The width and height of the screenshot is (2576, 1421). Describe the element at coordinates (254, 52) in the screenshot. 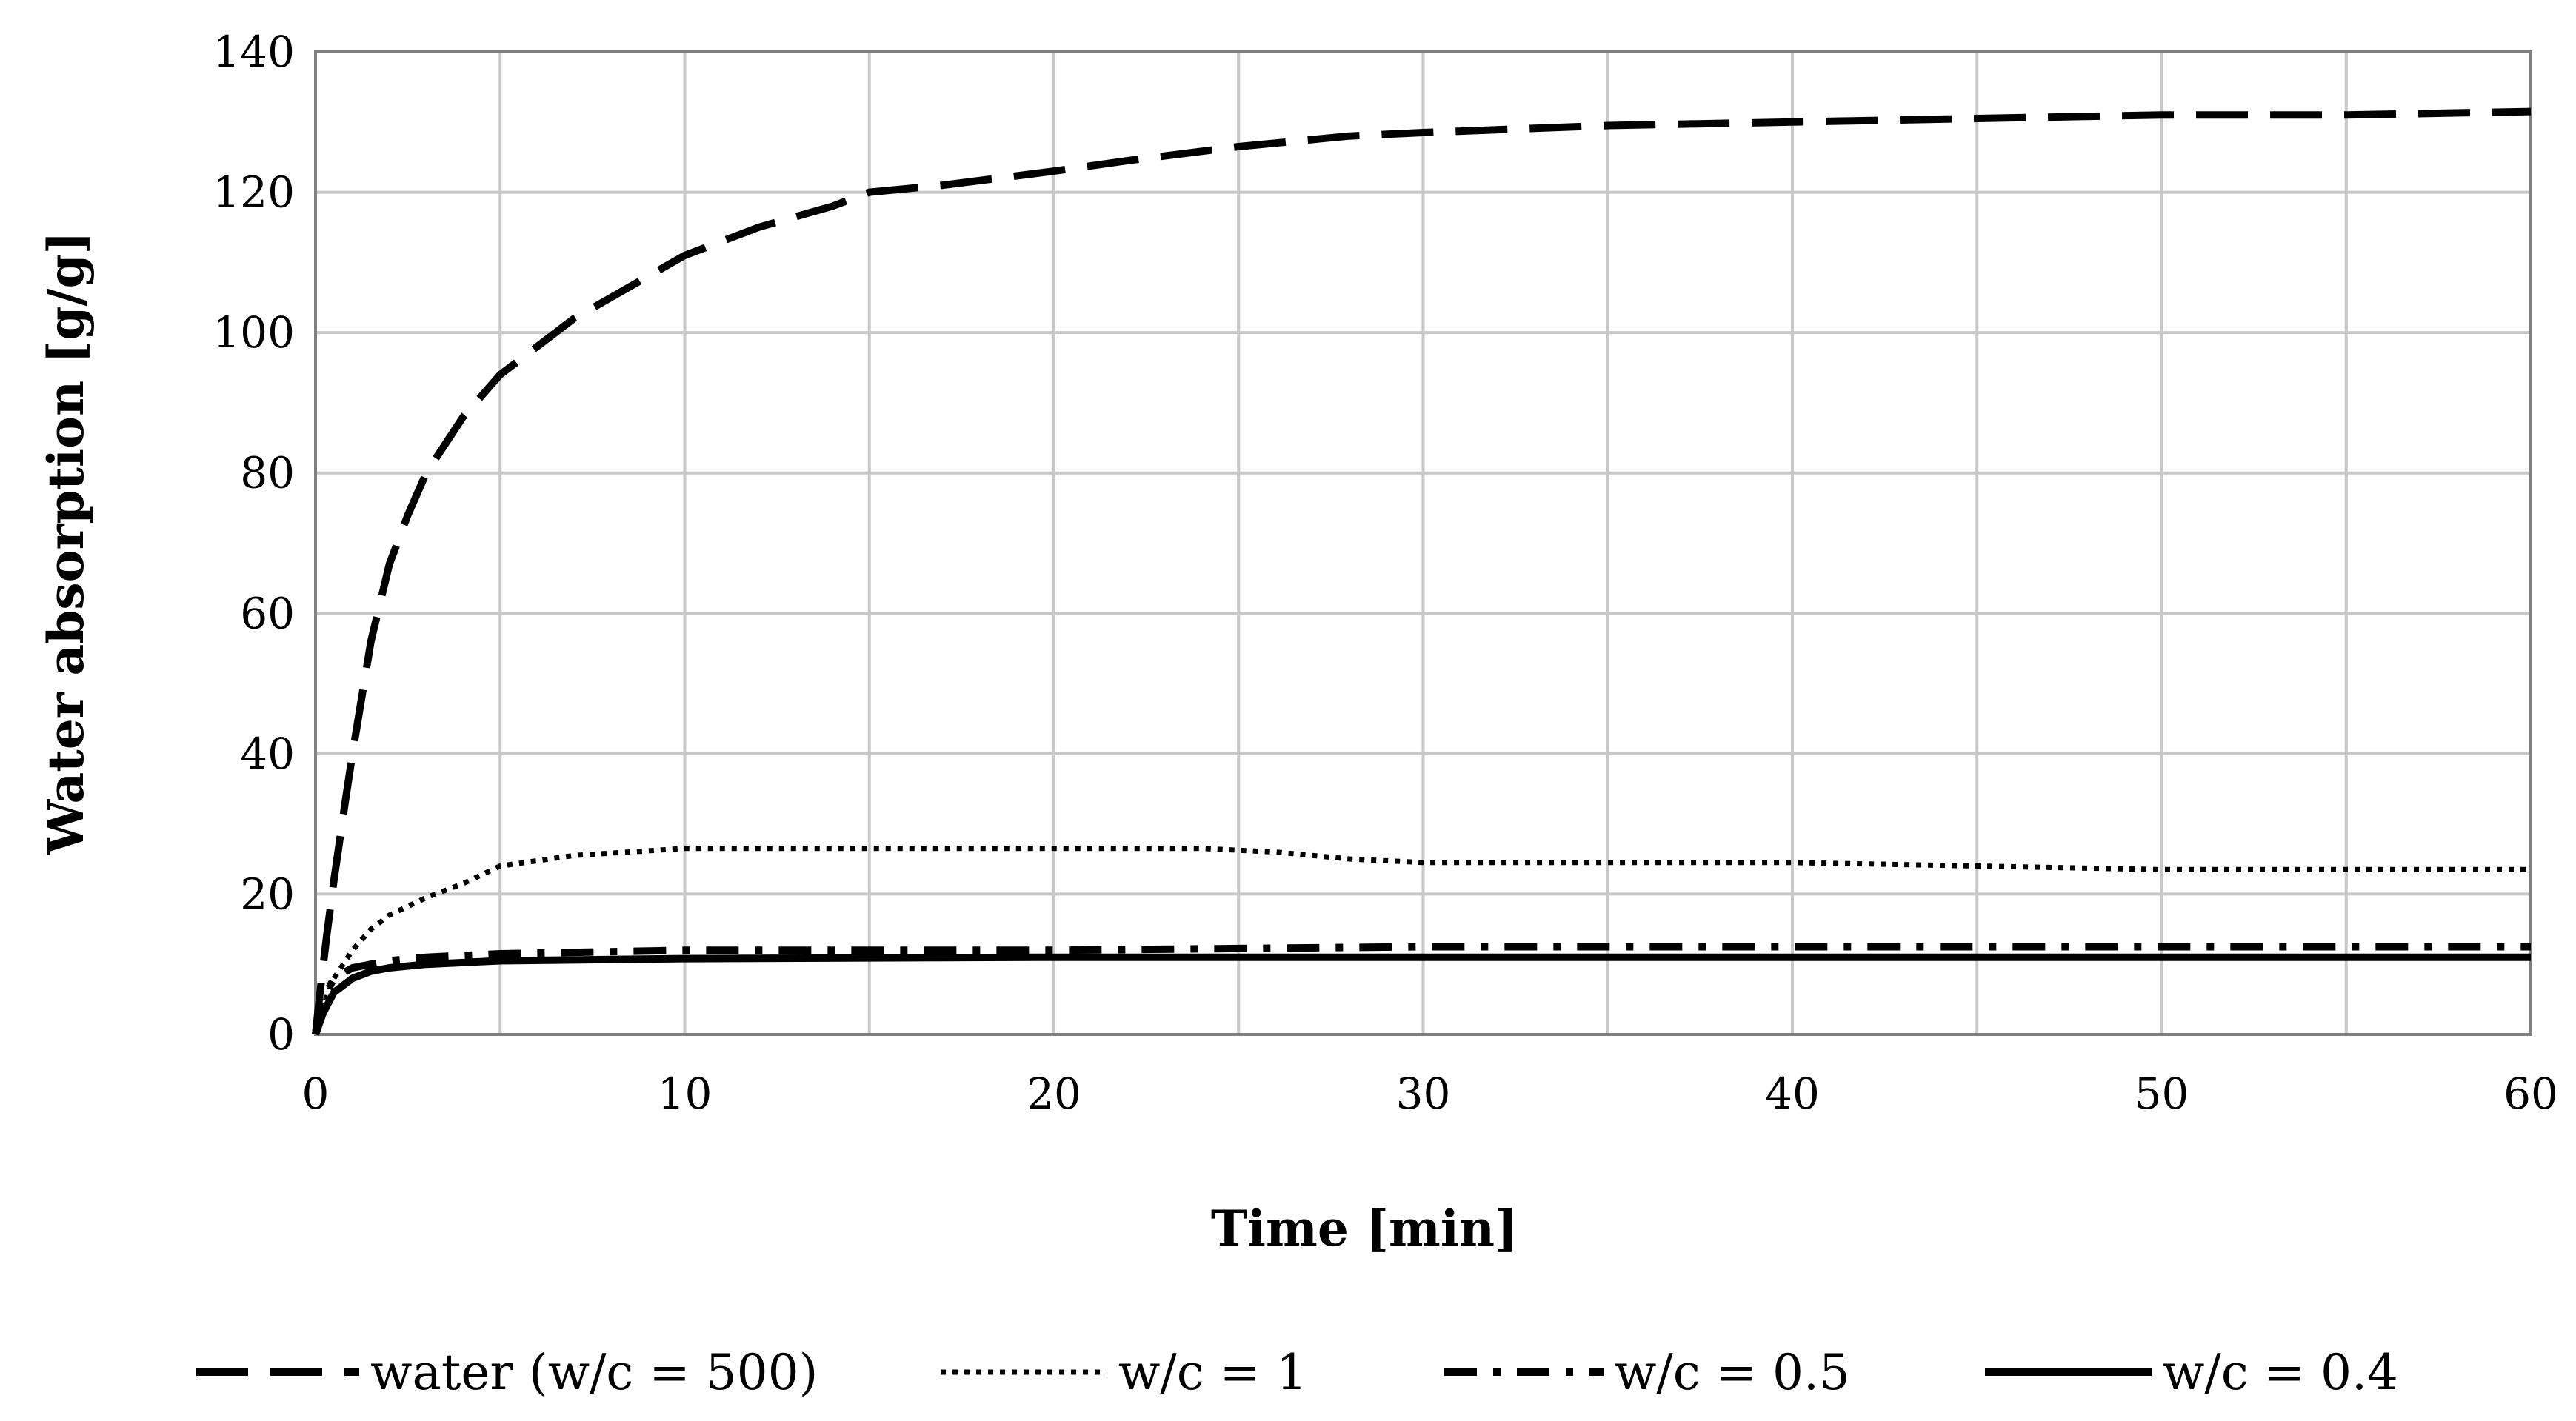

I see `y-tick-label: 140` at that location.